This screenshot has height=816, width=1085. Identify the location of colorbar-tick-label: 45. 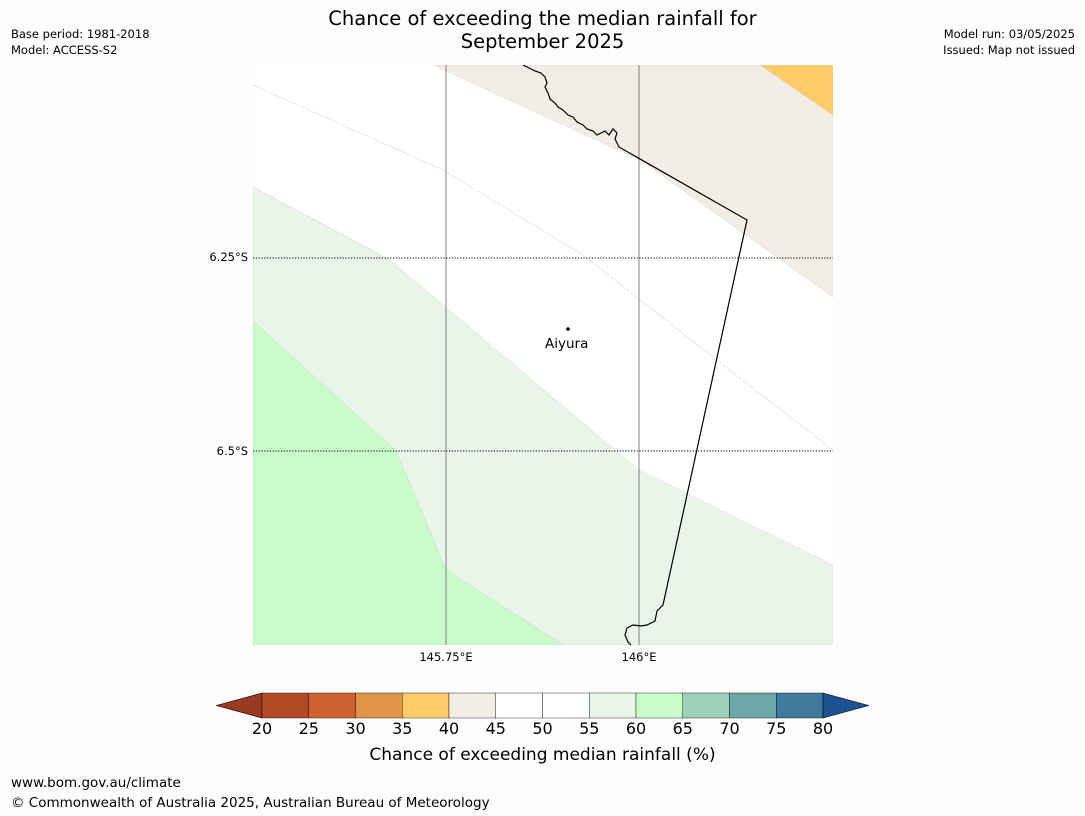
(495, 728).